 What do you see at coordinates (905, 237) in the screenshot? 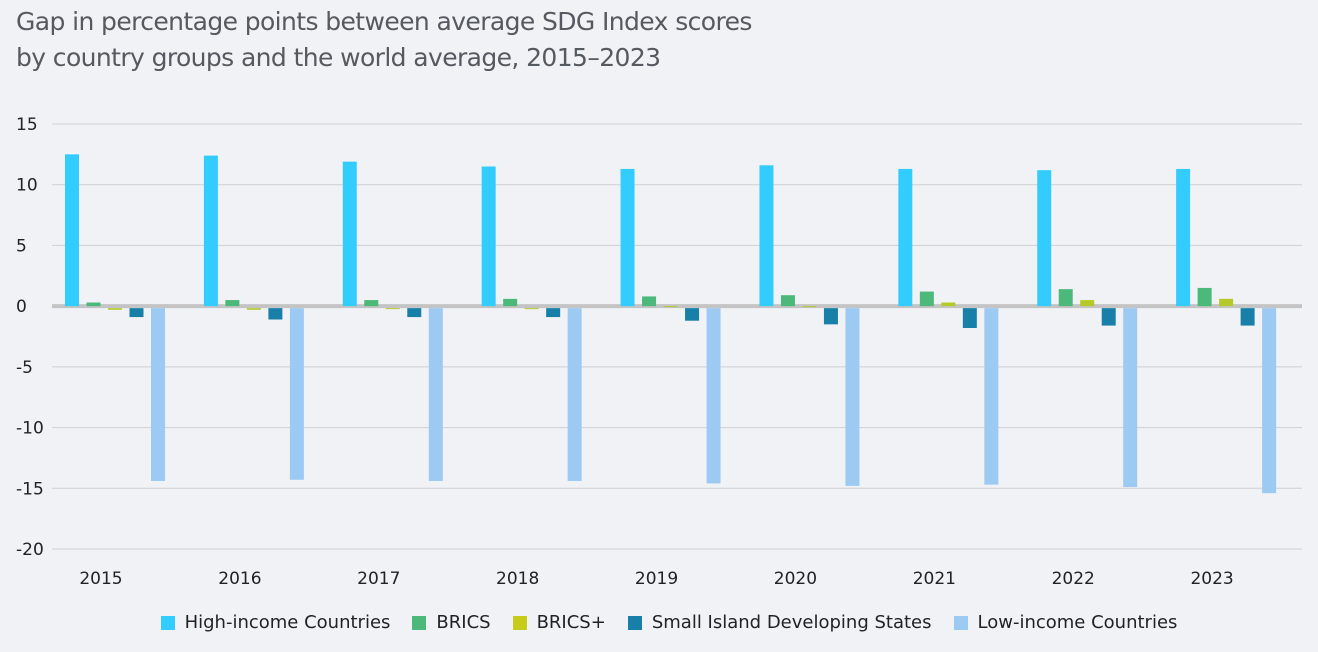
I see `bar-high-income-countries-2021` at bounding box center [905, 237].